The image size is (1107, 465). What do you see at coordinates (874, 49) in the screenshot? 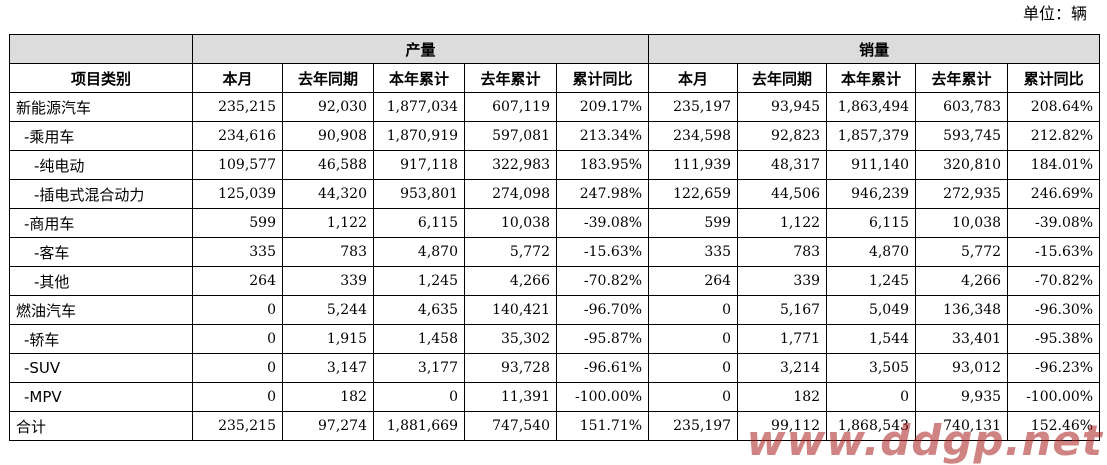
I see `group-header-sales: 销量` at bounding box center [874, 49].